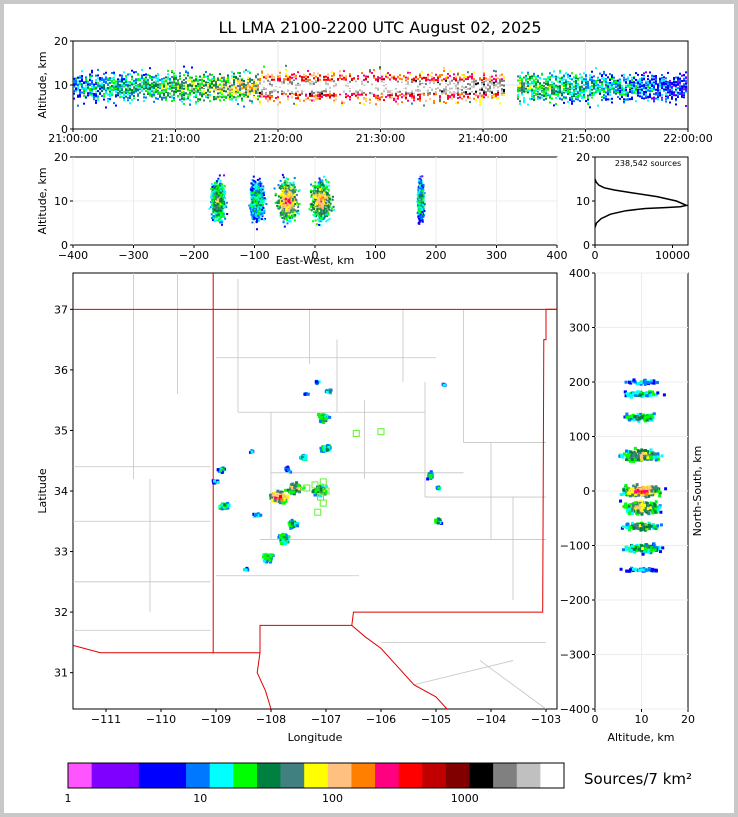 This screenshot has width=738, height=817. What do you see at coordinates (380, 85) in the screenshot?
I see `time-height-sources` at bounding box center [380, 85].